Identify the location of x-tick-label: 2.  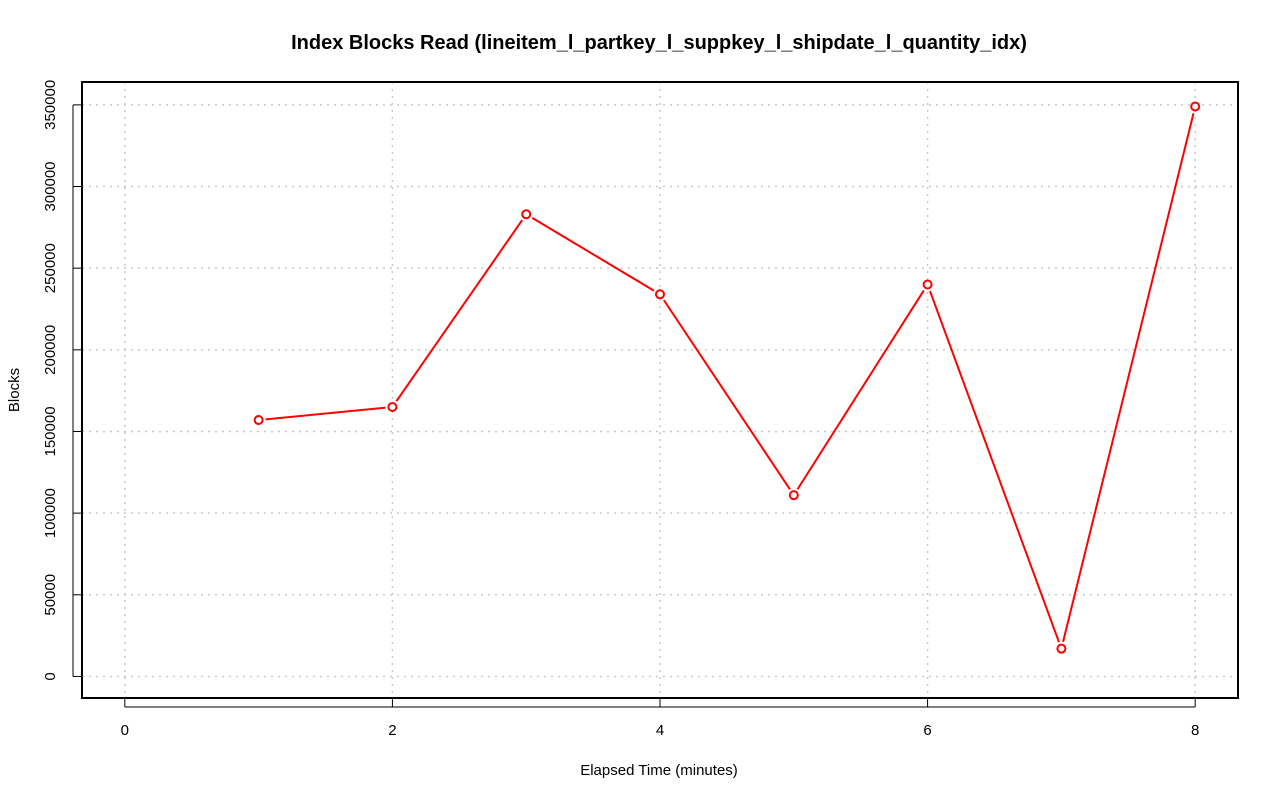
(392, 730).